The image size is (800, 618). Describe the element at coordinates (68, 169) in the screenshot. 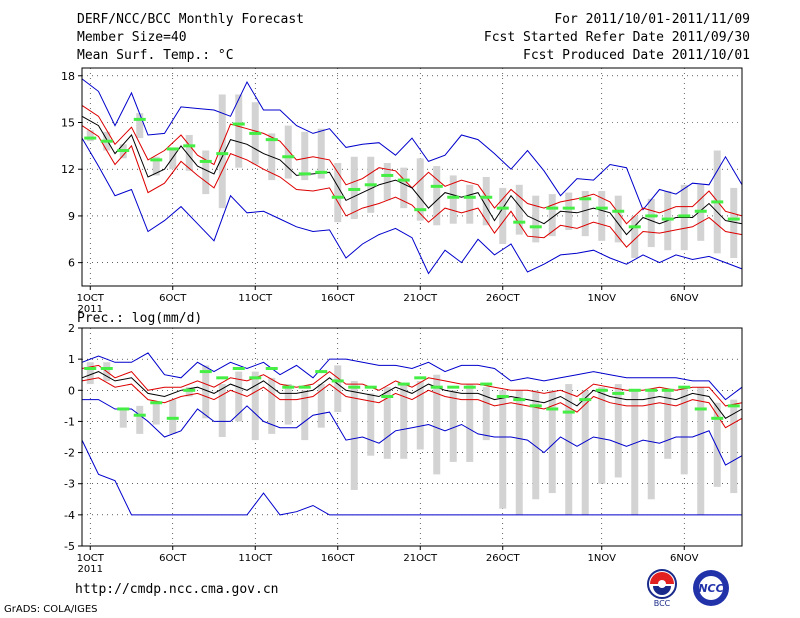

I see `temperature-ytick-label: 12` at that location.